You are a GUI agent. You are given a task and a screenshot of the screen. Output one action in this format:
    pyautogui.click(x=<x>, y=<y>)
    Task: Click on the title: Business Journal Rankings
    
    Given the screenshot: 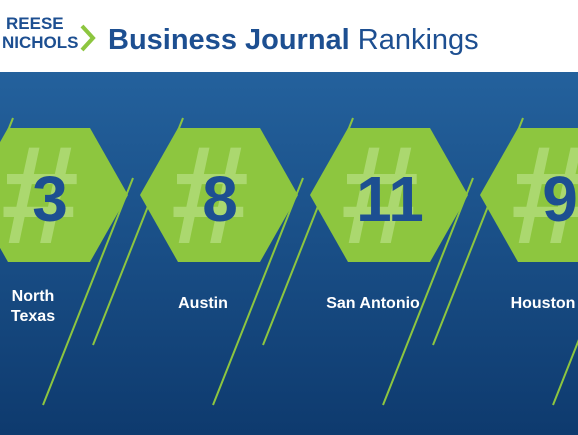 What is the action you would take?
    pyautogui.click(x=293, y=40)
    